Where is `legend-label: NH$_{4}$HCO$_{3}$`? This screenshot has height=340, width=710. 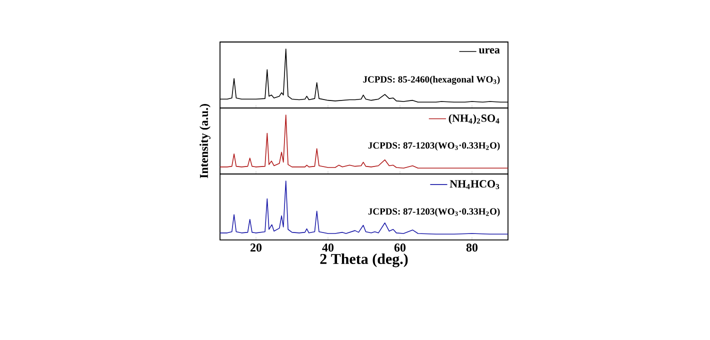
legend-label: NH$_{4}$HCO$_{3}$ is located at coordinates (475, 185).